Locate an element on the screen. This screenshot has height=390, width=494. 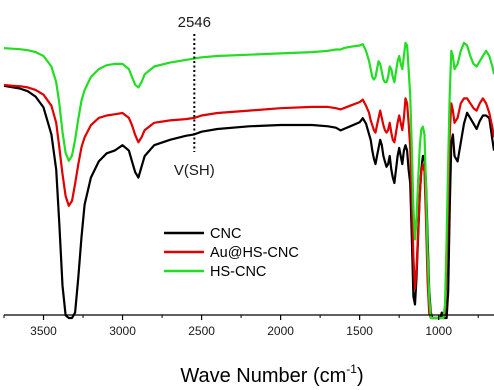
x-tick-label-2500: 2500 is located at coordinates (201, 331).